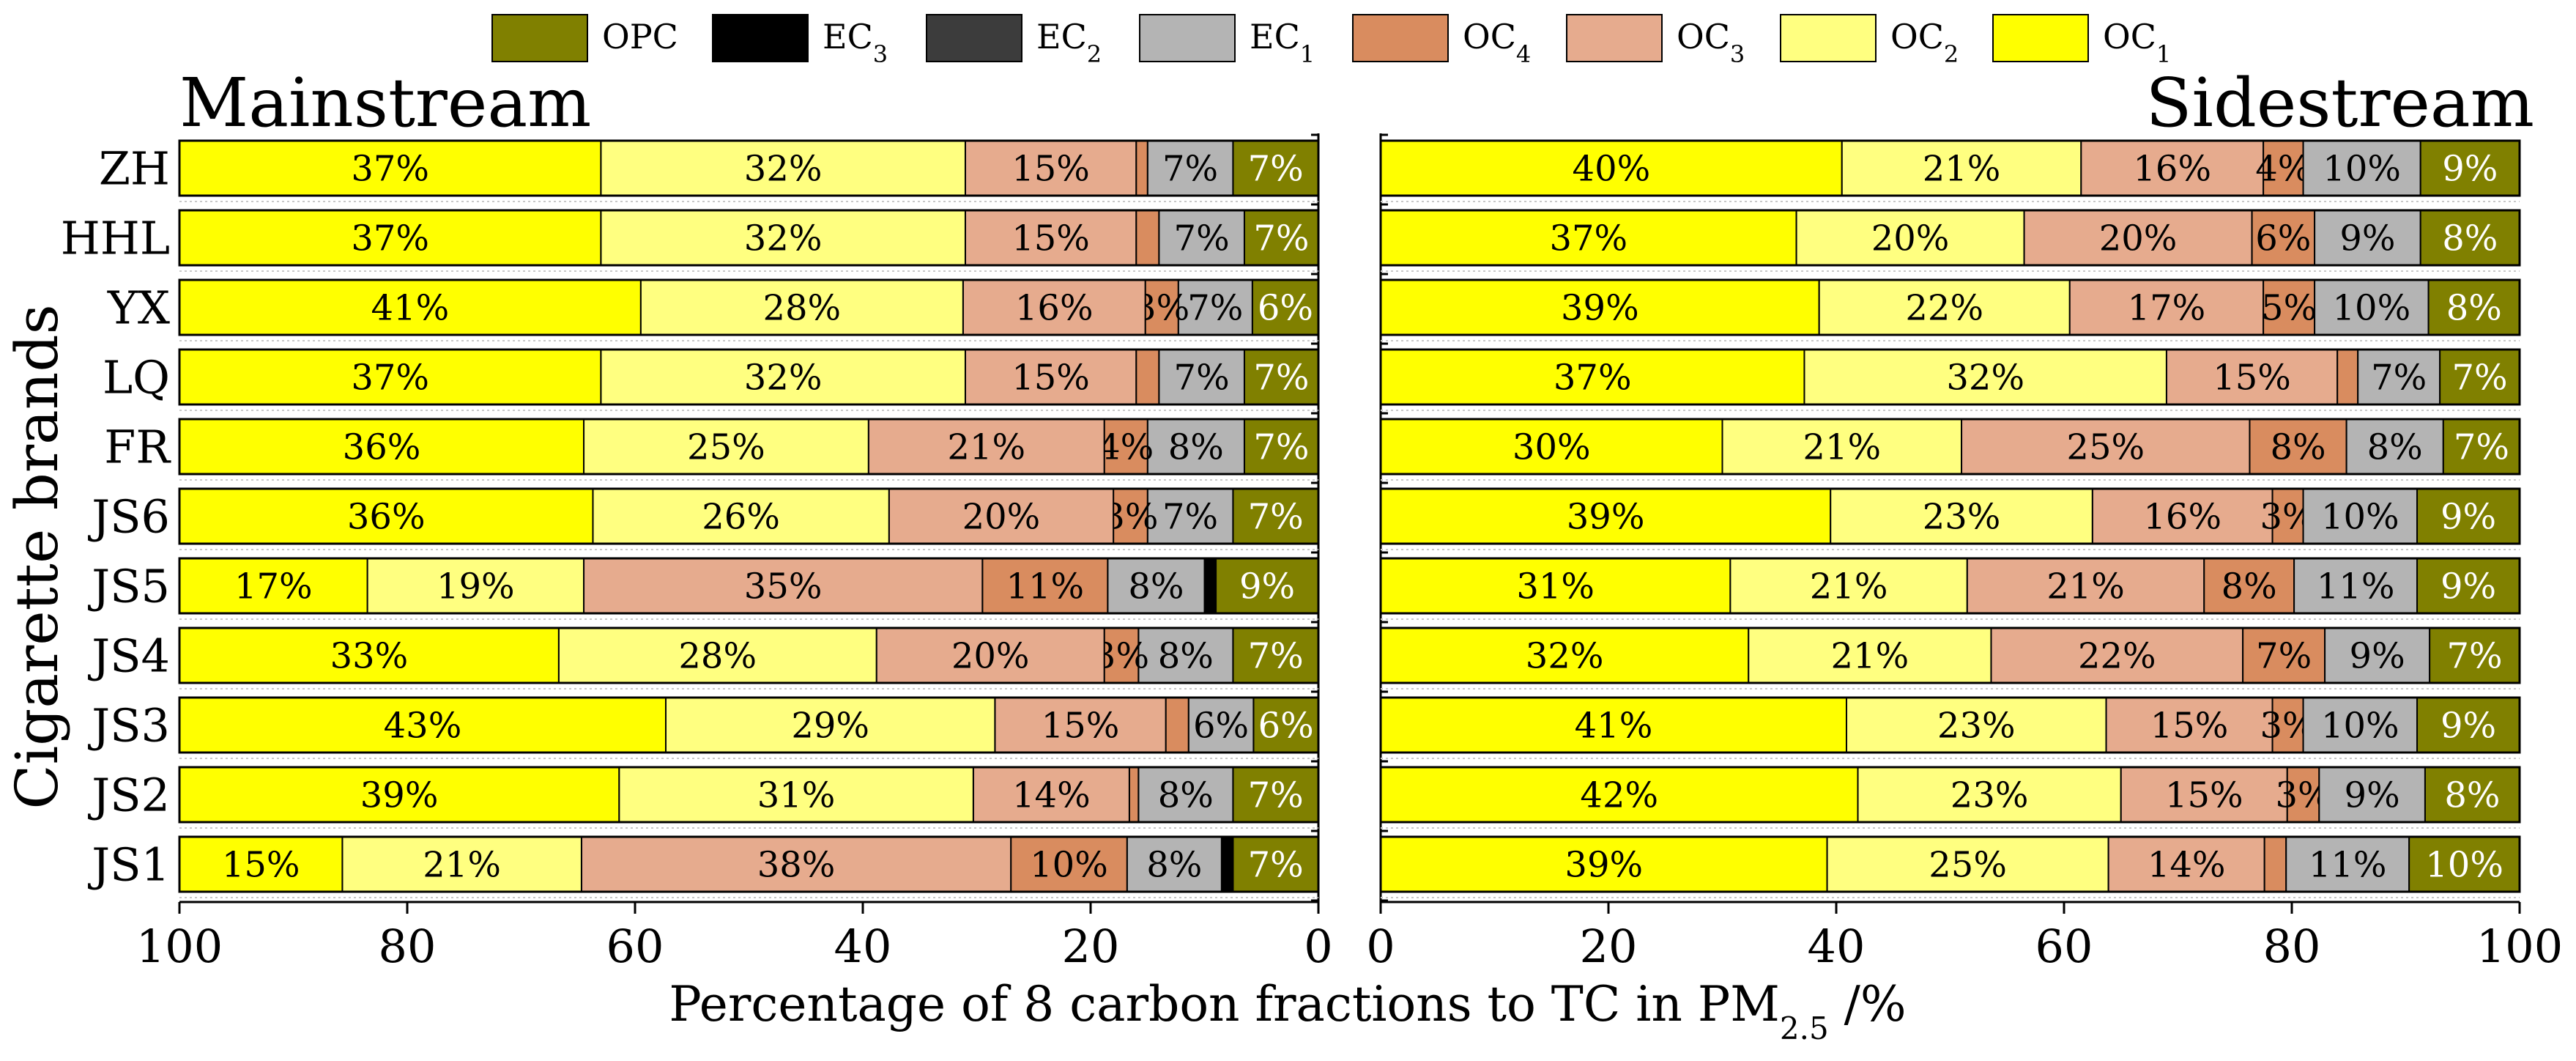  I want to click on bar-segment-label: 41%, so click(410, 308).